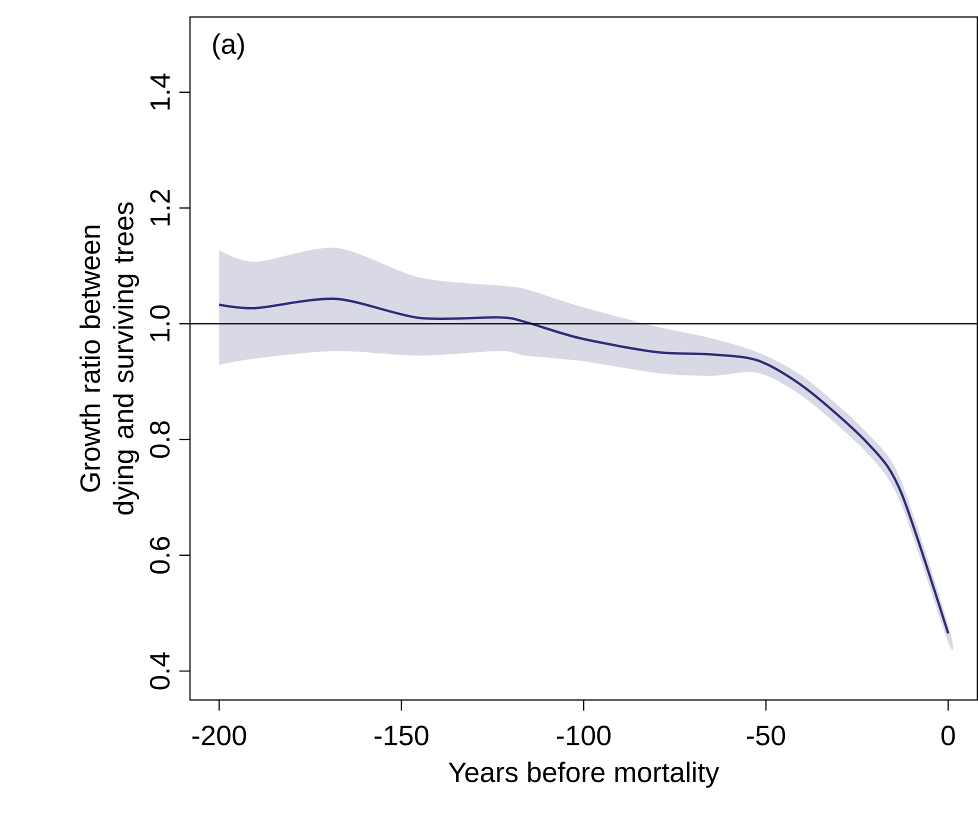 This screenshot has height=823, width=978. Describe the element at coordinates (109, 358) in the screenshot. I see `y-axis-title: Growth ratio between dying and surviving trees` at that location.